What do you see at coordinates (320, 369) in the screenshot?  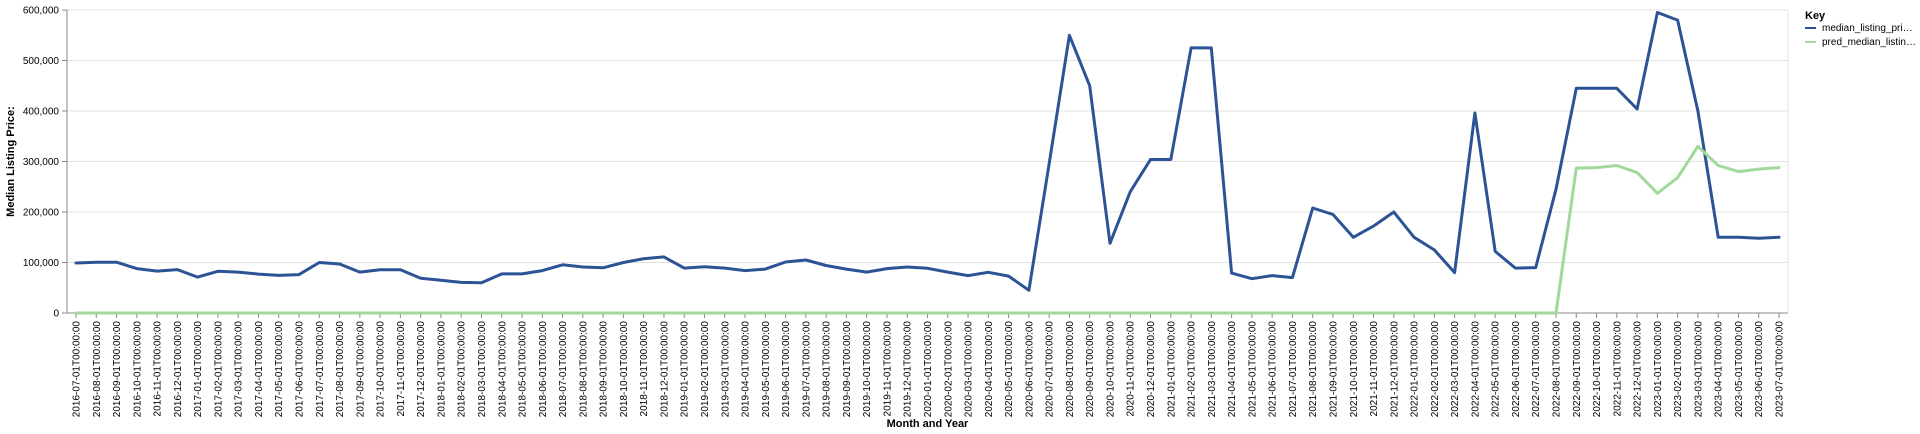 I see `x-tick-label: 2017-07-01T00:00:00` at bounding box center [320, 369].